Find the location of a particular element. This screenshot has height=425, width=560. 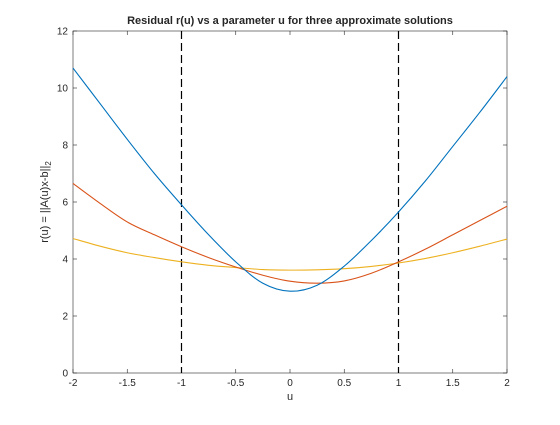

y-axis-label-subscript: 2 is located at coordinates (48, 163).